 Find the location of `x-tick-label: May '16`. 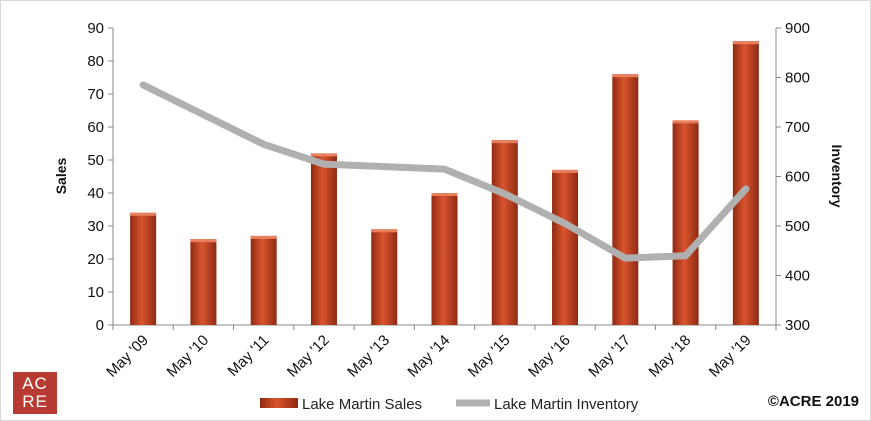

x-tick-label: May '16 is located at coordinates (549, 356).